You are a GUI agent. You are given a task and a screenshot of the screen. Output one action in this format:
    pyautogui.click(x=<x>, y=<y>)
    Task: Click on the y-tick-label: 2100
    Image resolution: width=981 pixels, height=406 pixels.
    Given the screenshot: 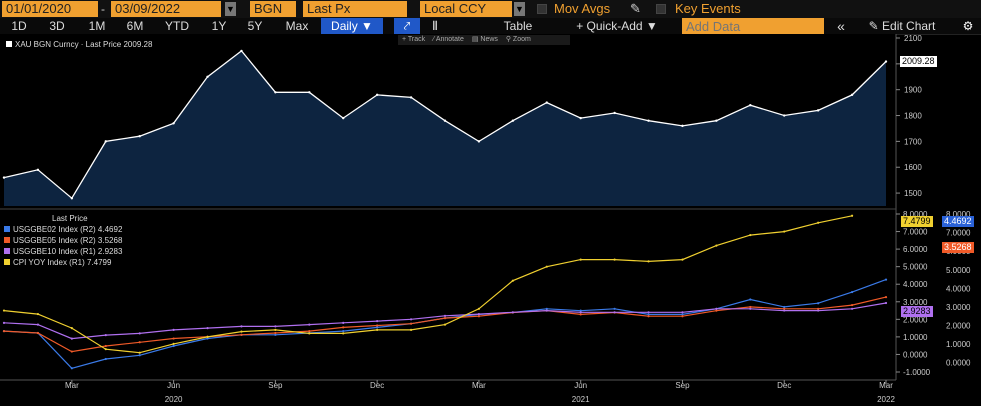 What is the action you would take?
    pyautogui.click(x=913, y=38)
    